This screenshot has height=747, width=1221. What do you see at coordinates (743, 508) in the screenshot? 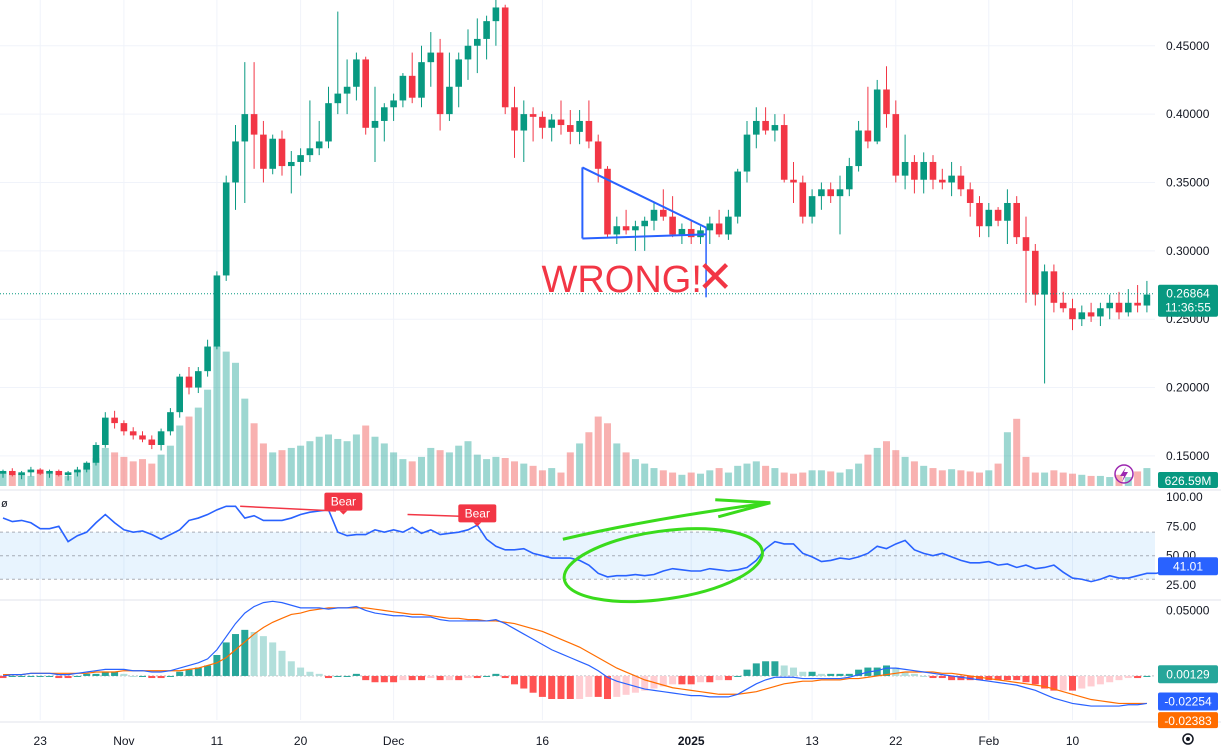
I see `green-arrow-head` at bounding box center [743, 508].